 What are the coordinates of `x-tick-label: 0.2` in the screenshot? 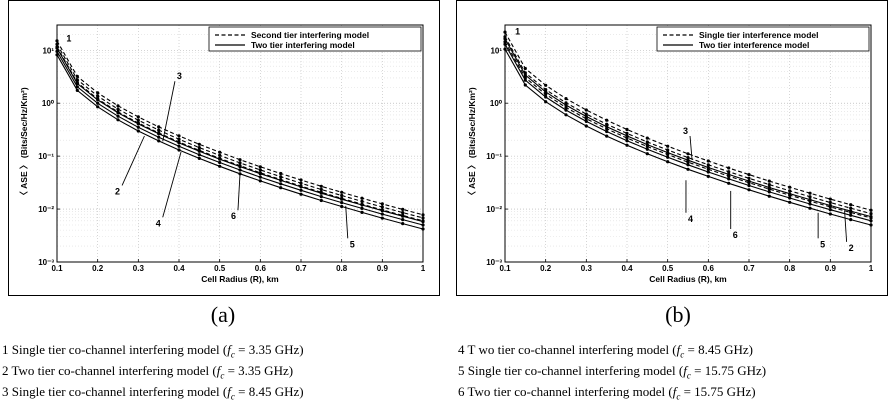 It's located at (98, 268).